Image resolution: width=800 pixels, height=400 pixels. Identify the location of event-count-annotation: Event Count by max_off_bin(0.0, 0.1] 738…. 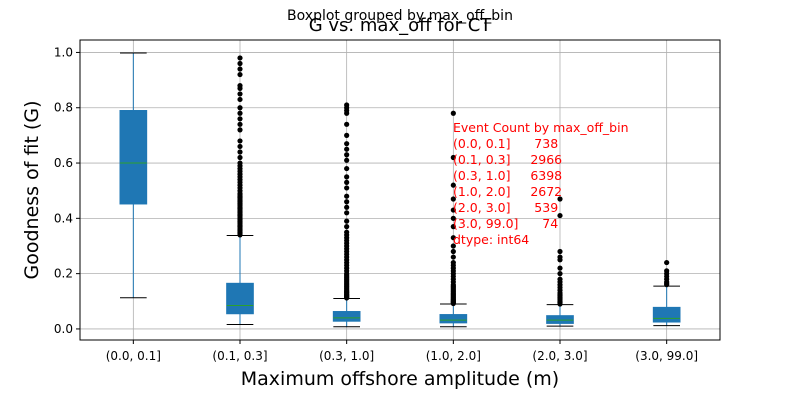
(541, 183).